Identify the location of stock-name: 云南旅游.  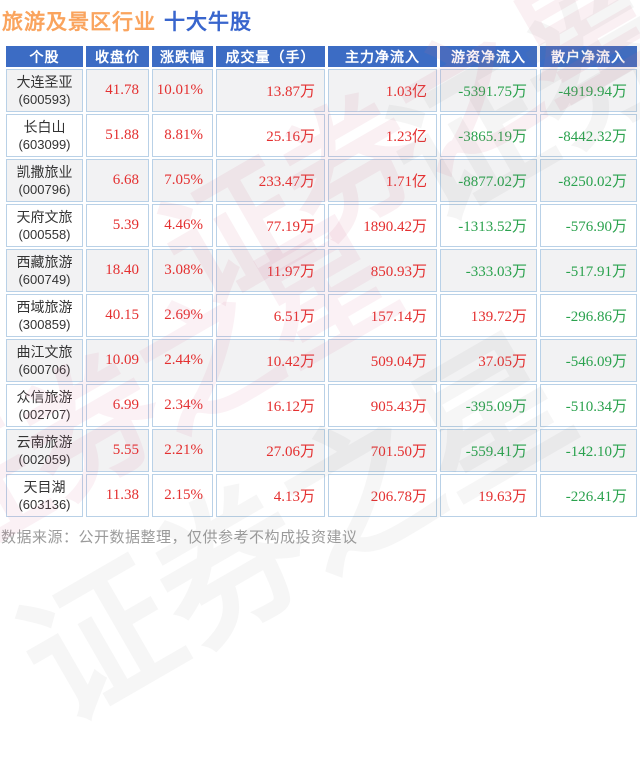
(44, 441).